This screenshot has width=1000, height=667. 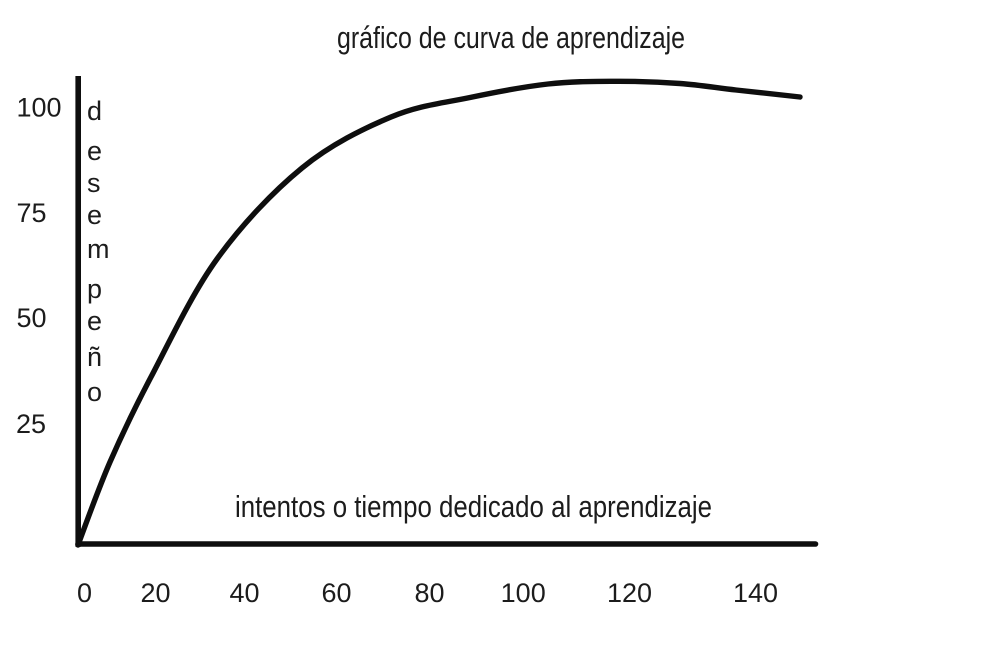 I want to click on svg-text: 80, so click(x=429, y=593).